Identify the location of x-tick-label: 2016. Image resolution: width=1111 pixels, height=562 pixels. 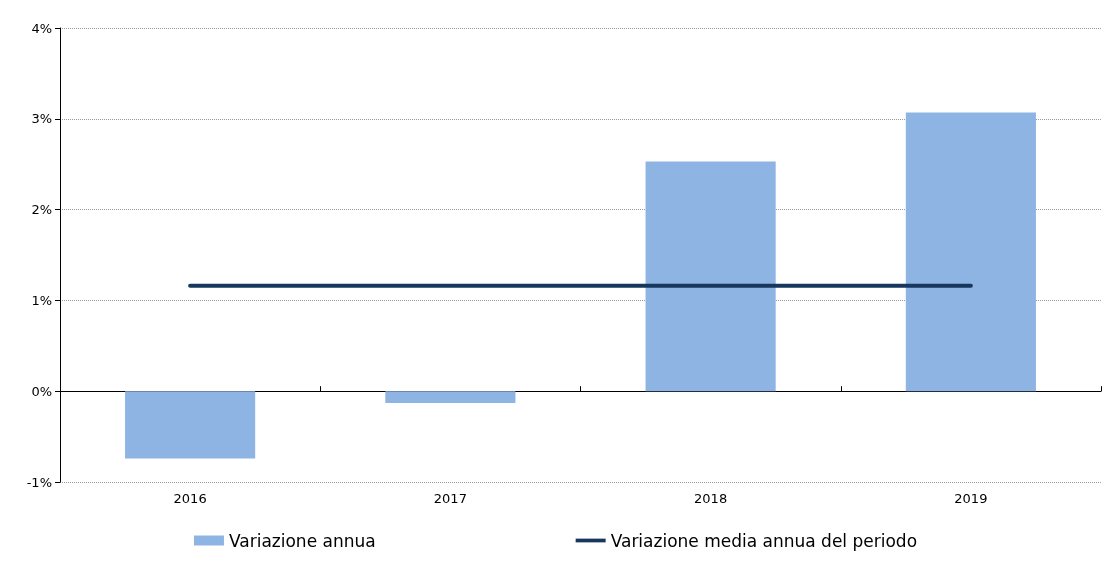
(190, 498).